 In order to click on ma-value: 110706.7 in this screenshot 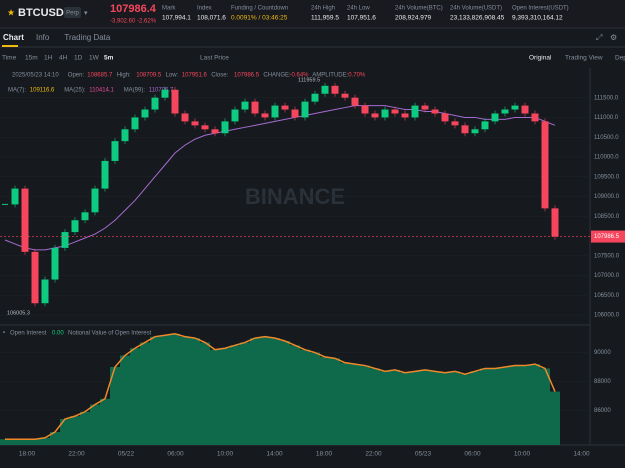, I will do `click(161, 91)`.